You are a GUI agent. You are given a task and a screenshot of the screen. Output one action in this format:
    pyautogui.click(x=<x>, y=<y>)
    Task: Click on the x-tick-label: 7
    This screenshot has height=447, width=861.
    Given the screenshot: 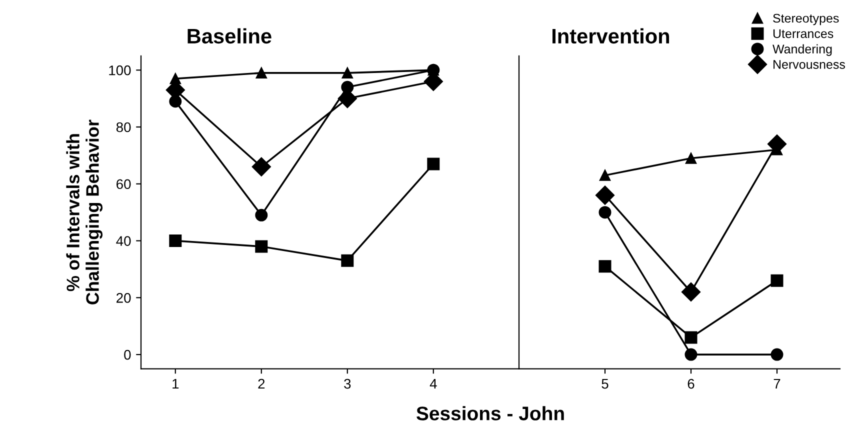 What is the action you would take?
    pyautogui.click(x=777, y=384)
    